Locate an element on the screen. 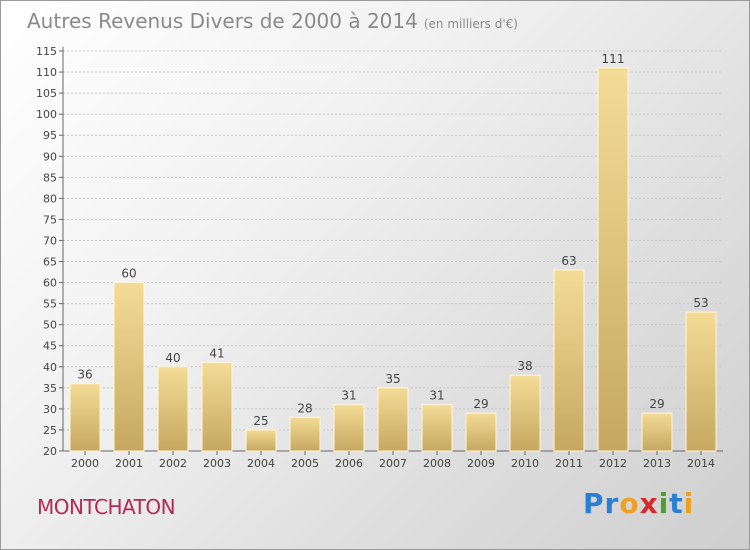 The image size is (750, 550). bar-value-label: 63 is located at coordinates (568, 261).